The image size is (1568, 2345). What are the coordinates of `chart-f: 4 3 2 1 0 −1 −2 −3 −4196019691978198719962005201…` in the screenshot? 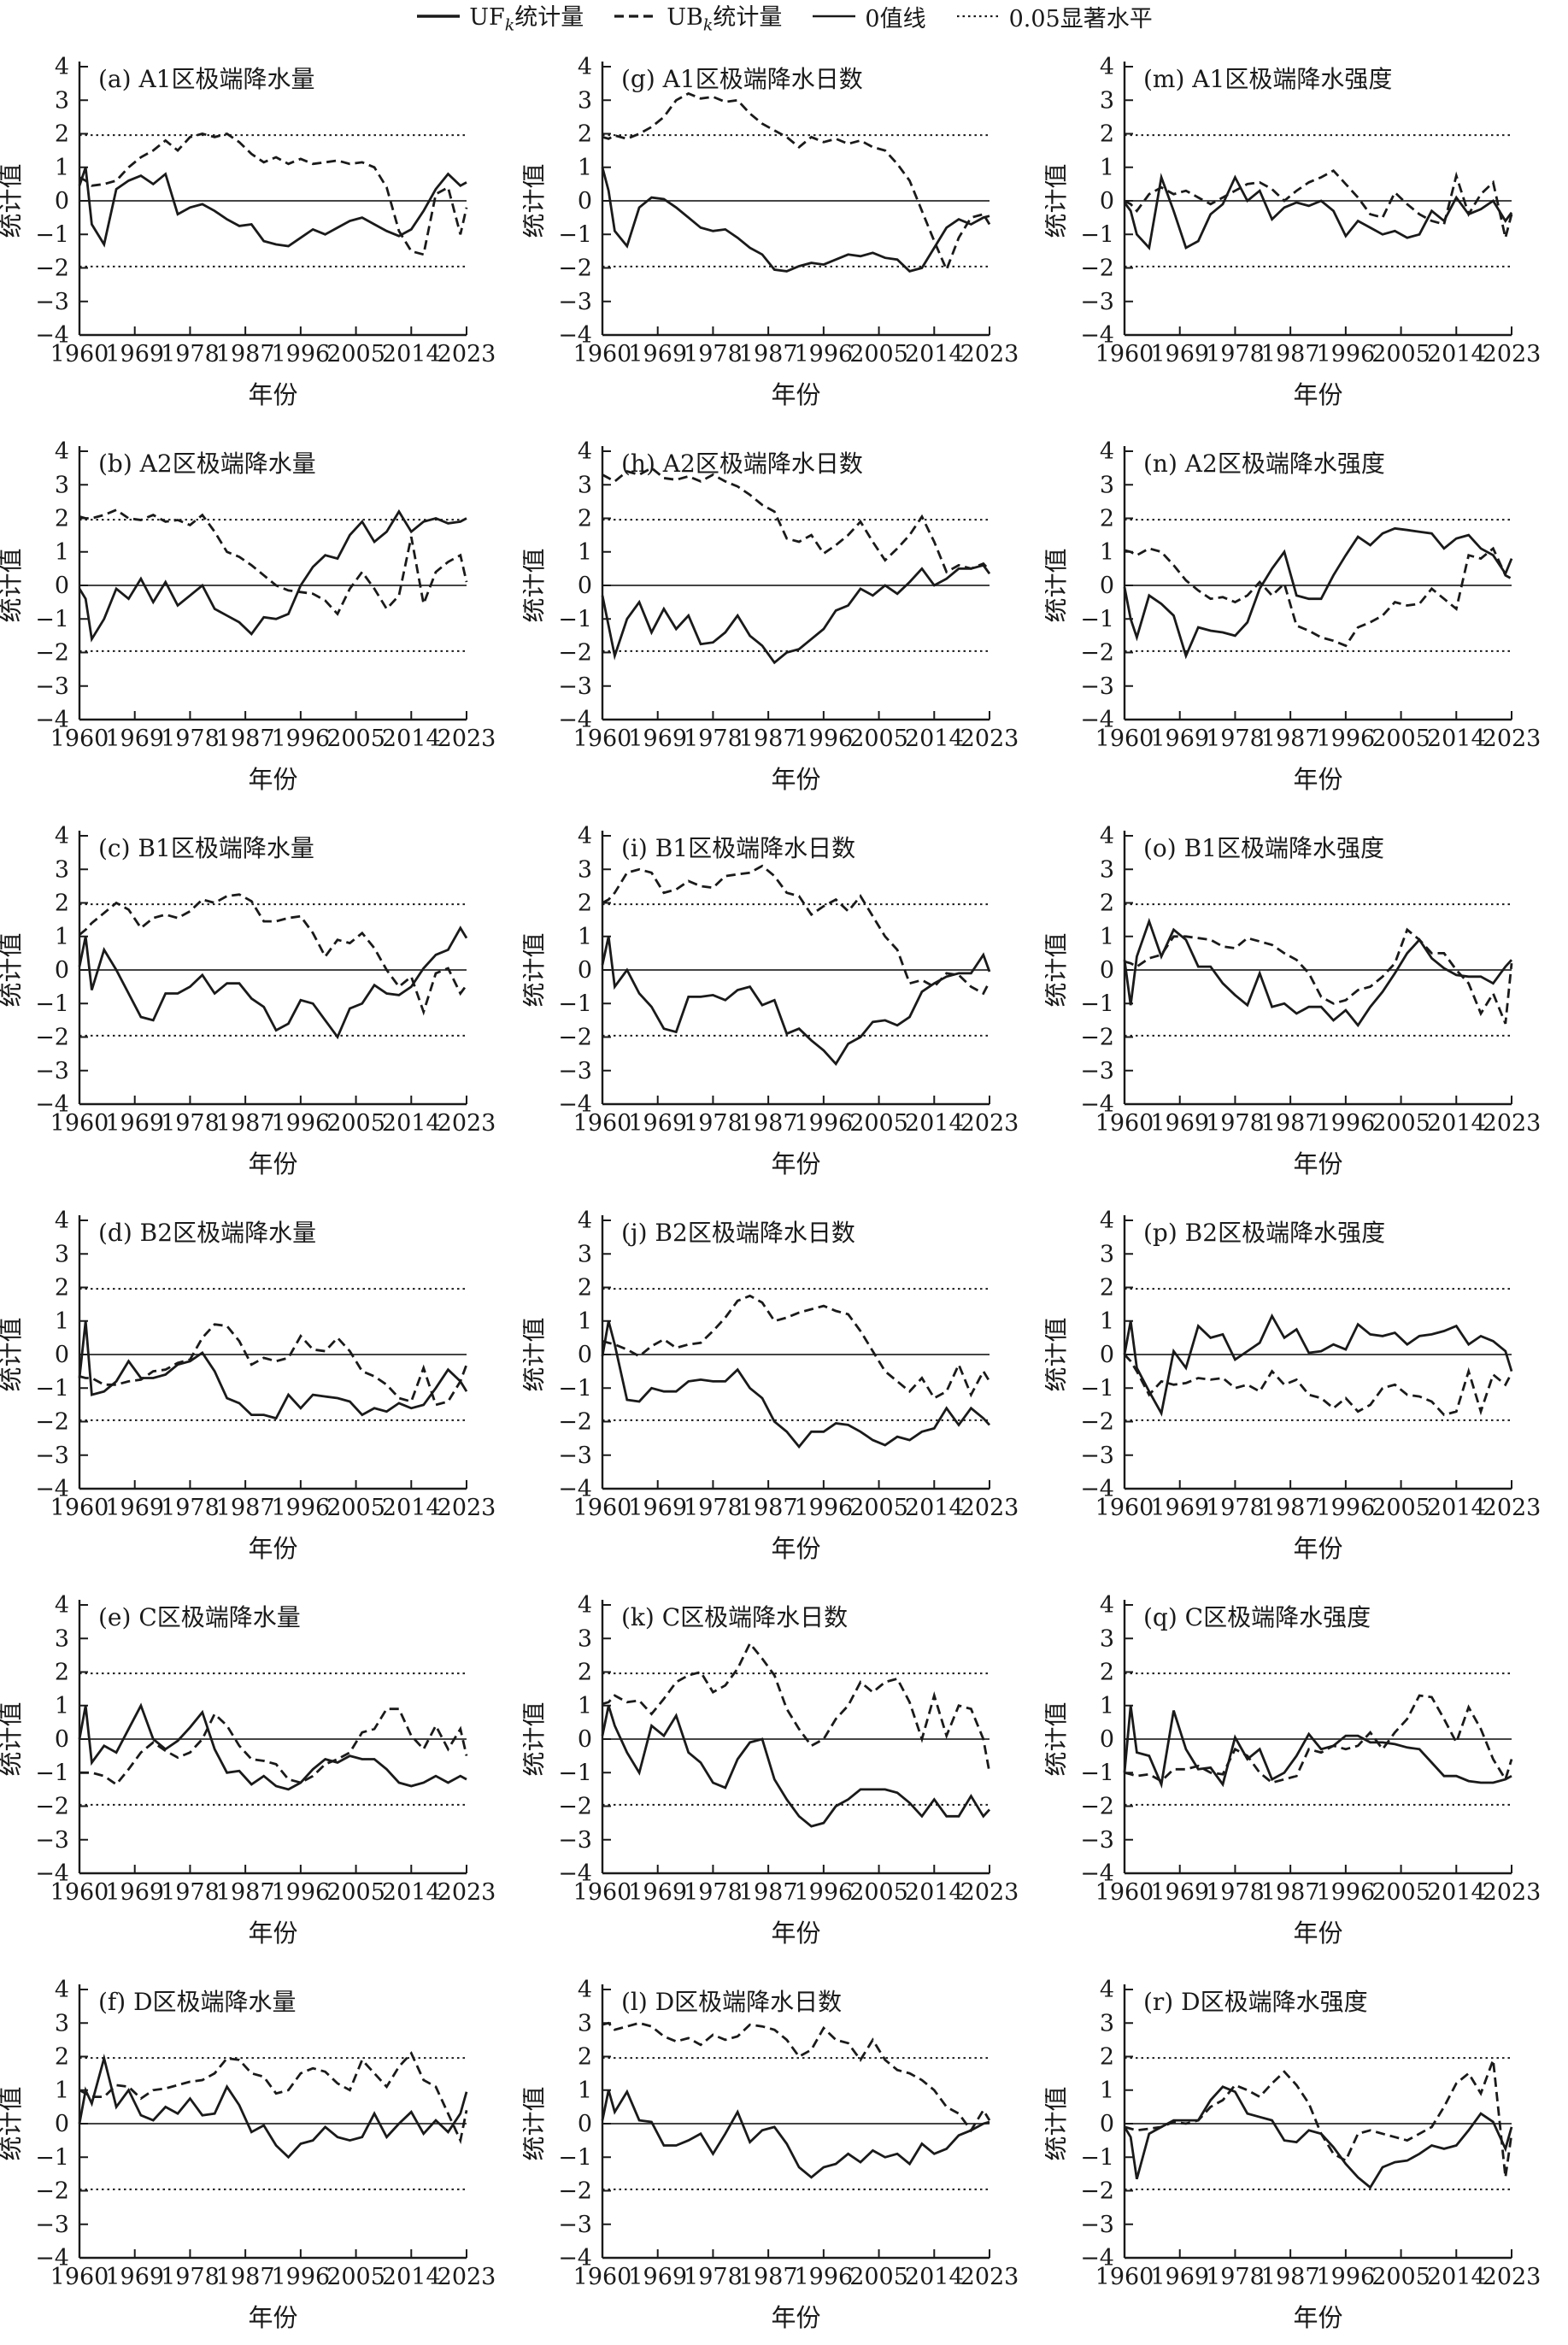 It's located at (248, 2154).